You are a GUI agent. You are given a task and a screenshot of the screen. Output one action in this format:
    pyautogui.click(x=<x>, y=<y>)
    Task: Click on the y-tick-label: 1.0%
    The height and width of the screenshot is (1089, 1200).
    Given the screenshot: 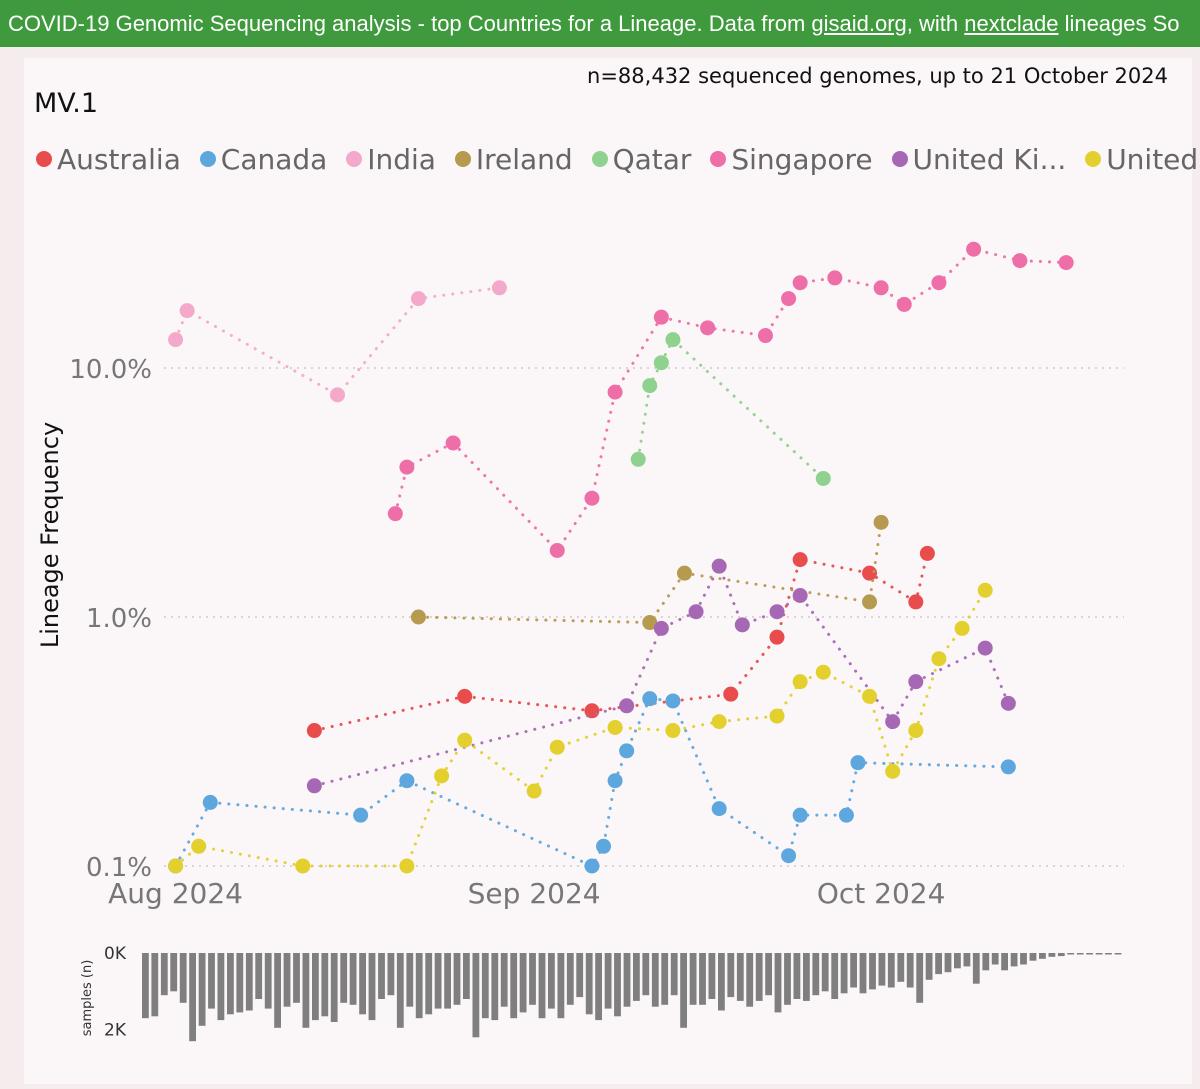 What is the action you would take?
    pyautogui.click(x=119, y=619)
    